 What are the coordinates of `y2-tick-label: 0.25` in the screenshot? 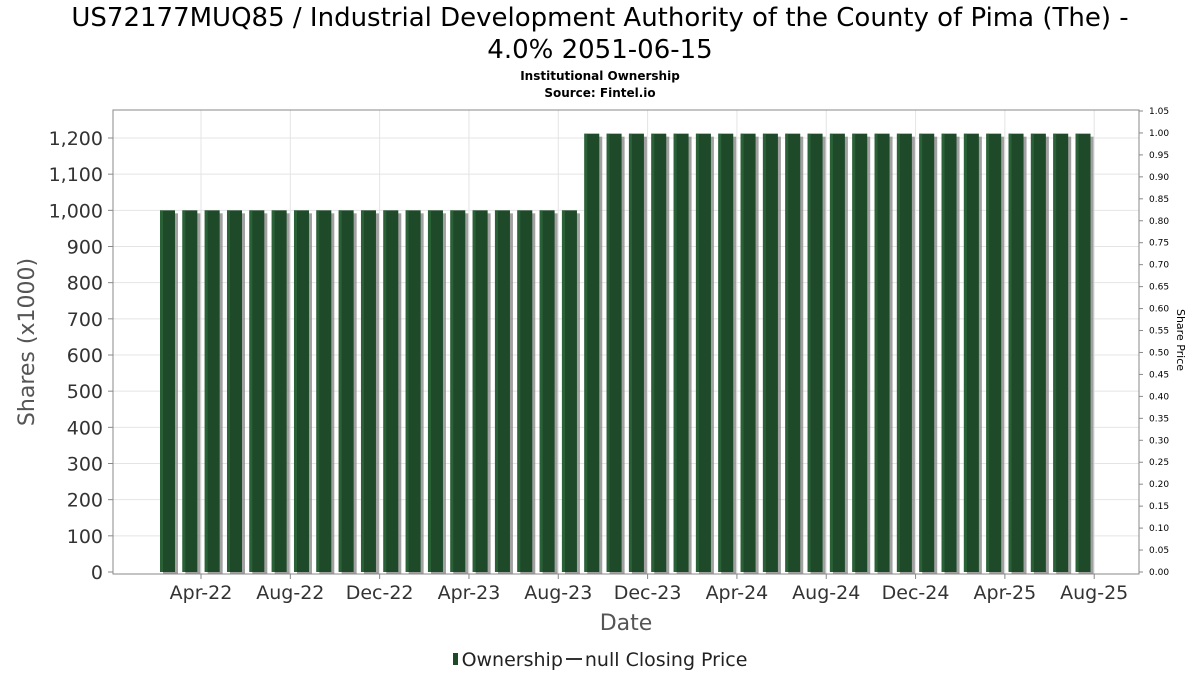 It's located at (1159, 463).